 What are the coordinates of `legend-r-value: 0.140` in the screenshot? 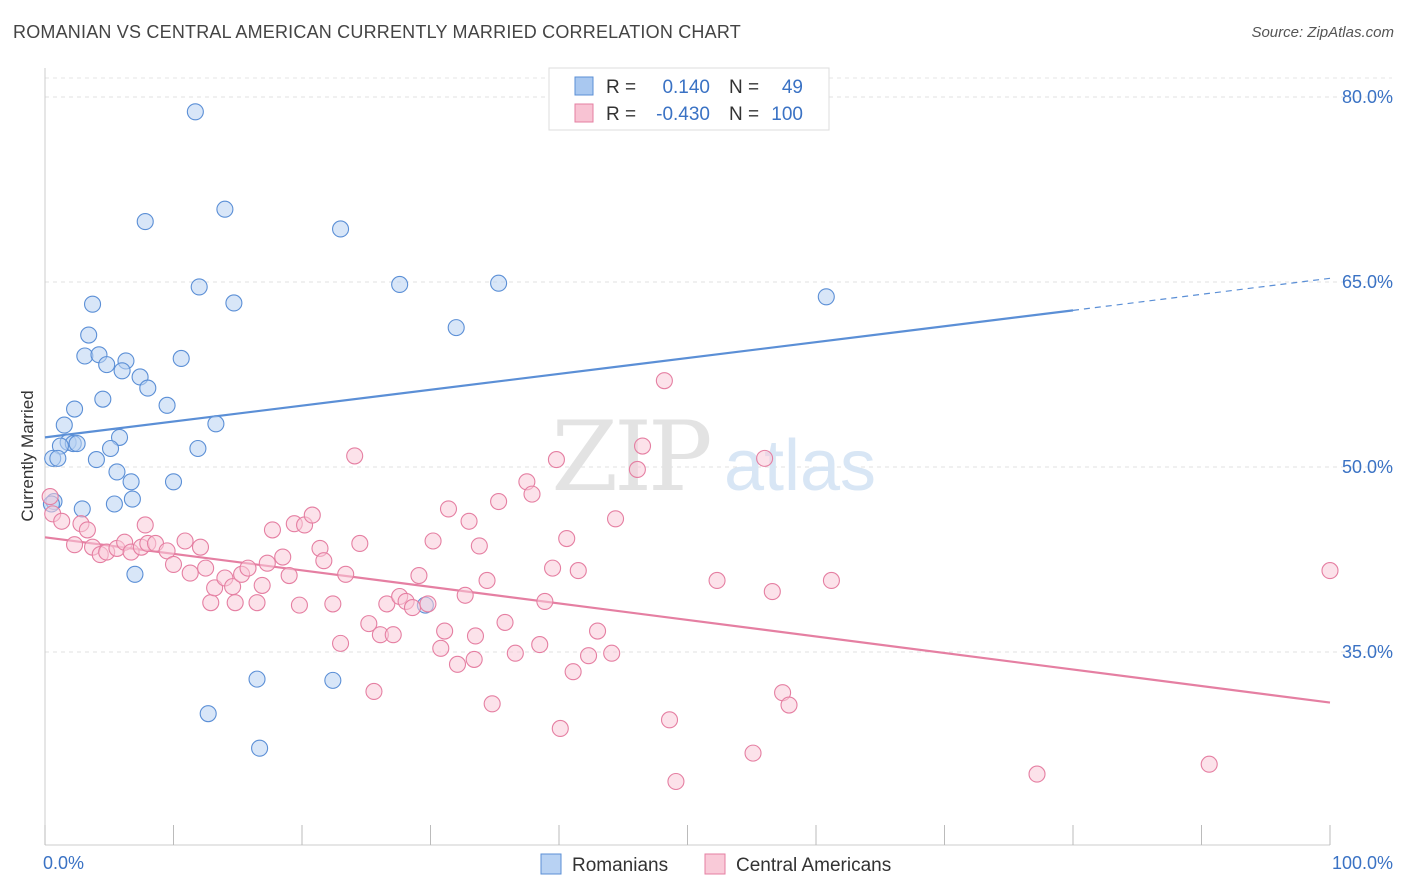 It's located at (686, 87).